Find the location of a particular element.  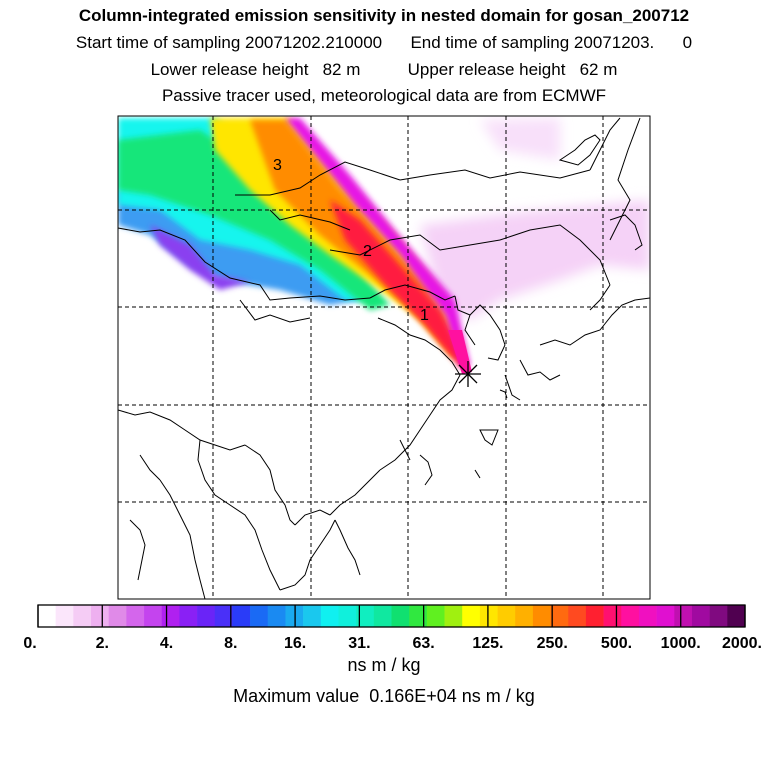

colorbar-tick-label: 2. is located at coordinates (102, 643).